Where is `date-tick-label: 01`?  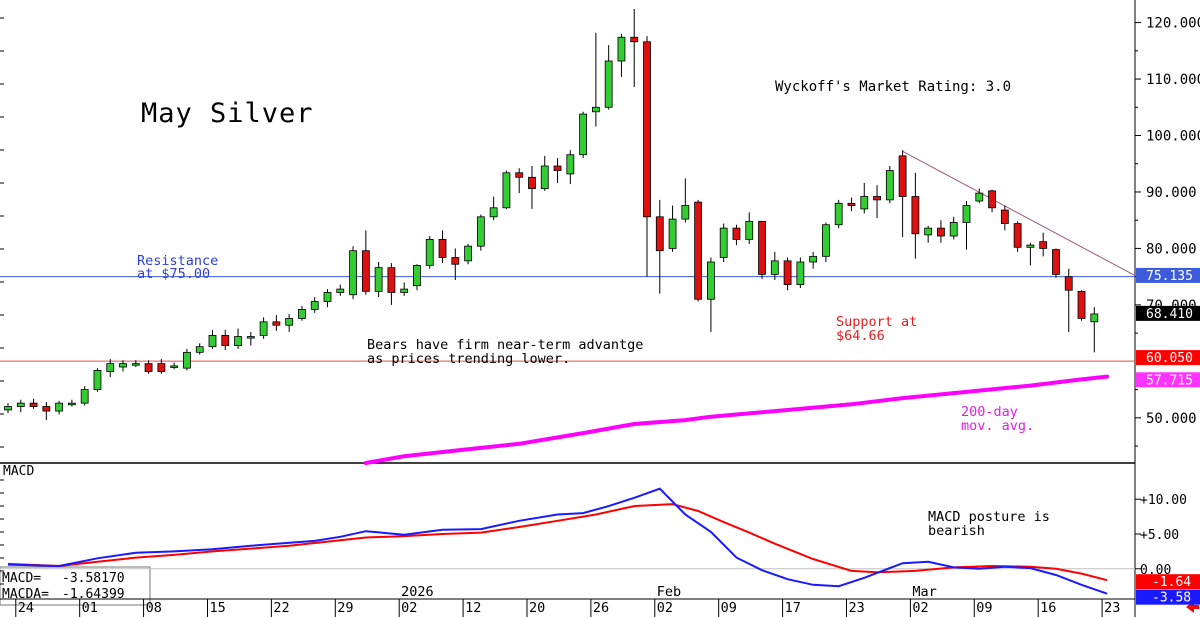
date-tick-label: 01 is located at coordinates (90, 608).